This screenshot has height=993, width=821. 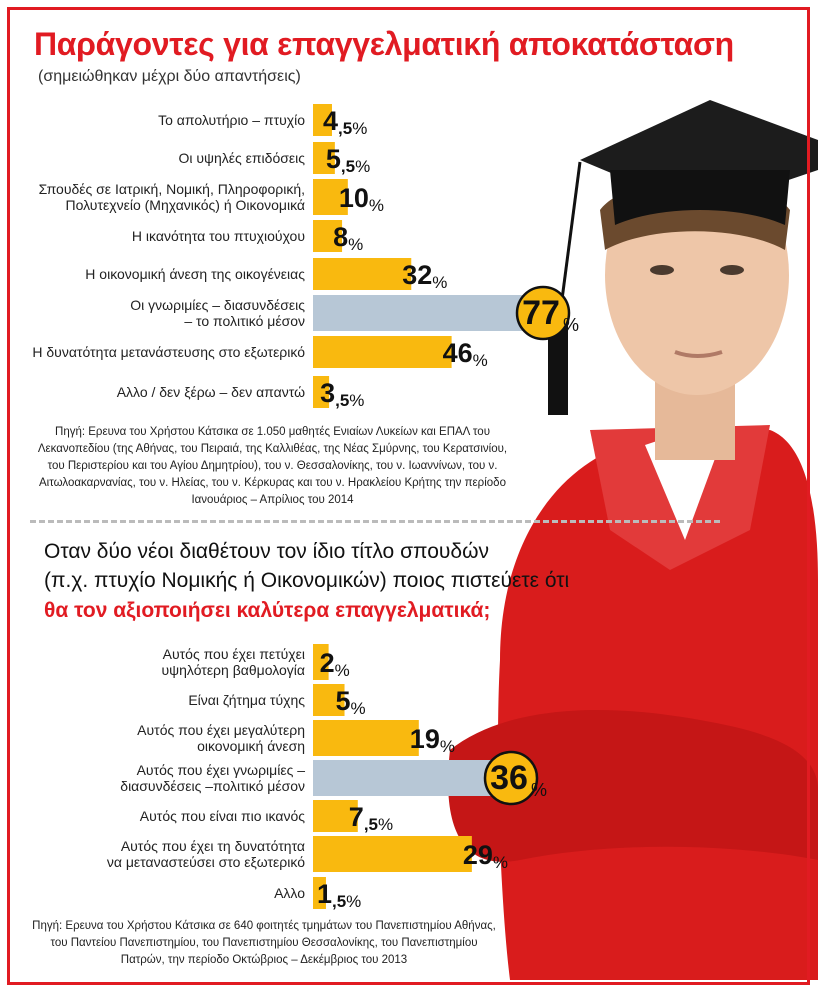 I want to click on category-label: Οι γνωριμίες – διασυνδέσεις, so click(x=217, y=305).